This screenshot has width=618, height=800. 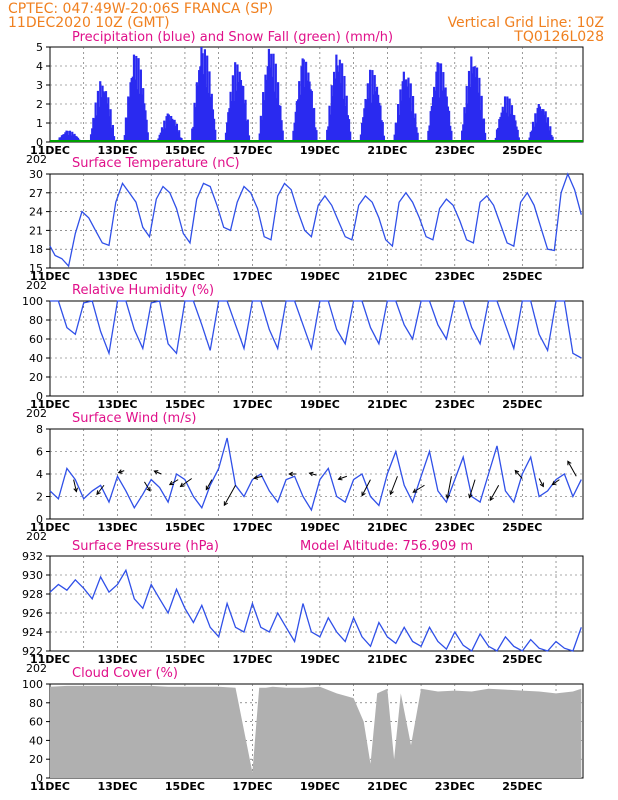 I want to click on panel-title: Relative Humidity (%), so click(x=143, y=290).